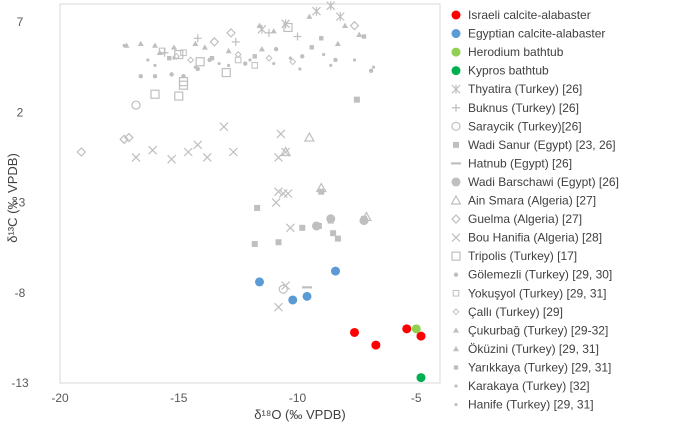 The height and width of the screenshot is (440, 685). Describe the element at coordinates (516, 52) in the screenshot. I see `legend-label: Herodium bathtub` at that location.